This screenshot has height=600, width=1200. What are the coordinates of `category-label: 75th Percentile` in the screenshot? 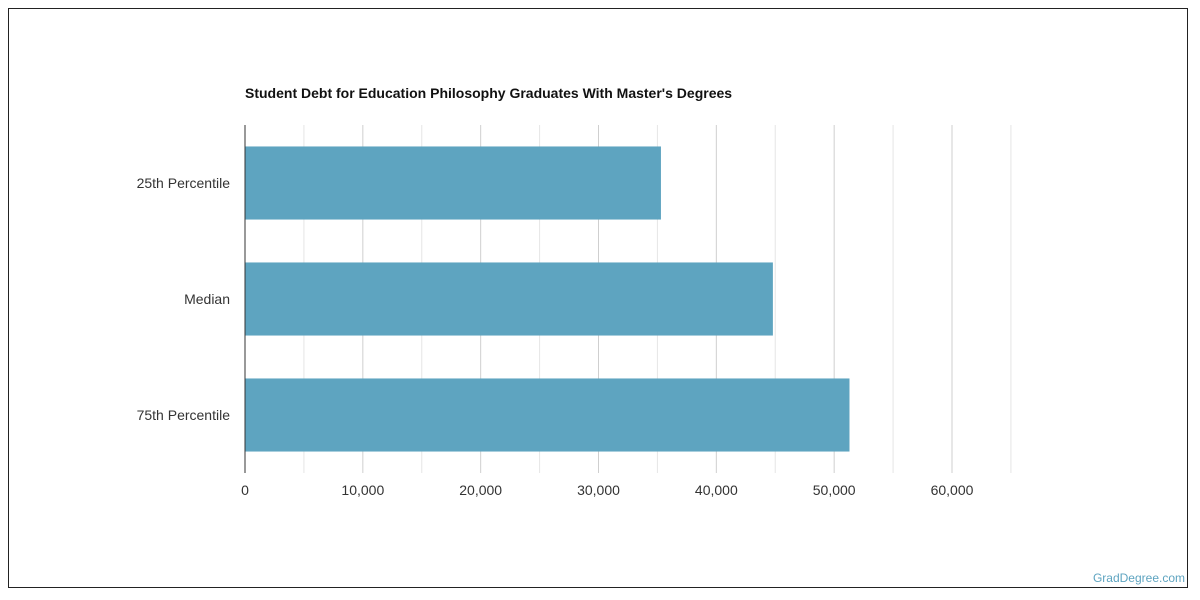 It's located at (184, 415).